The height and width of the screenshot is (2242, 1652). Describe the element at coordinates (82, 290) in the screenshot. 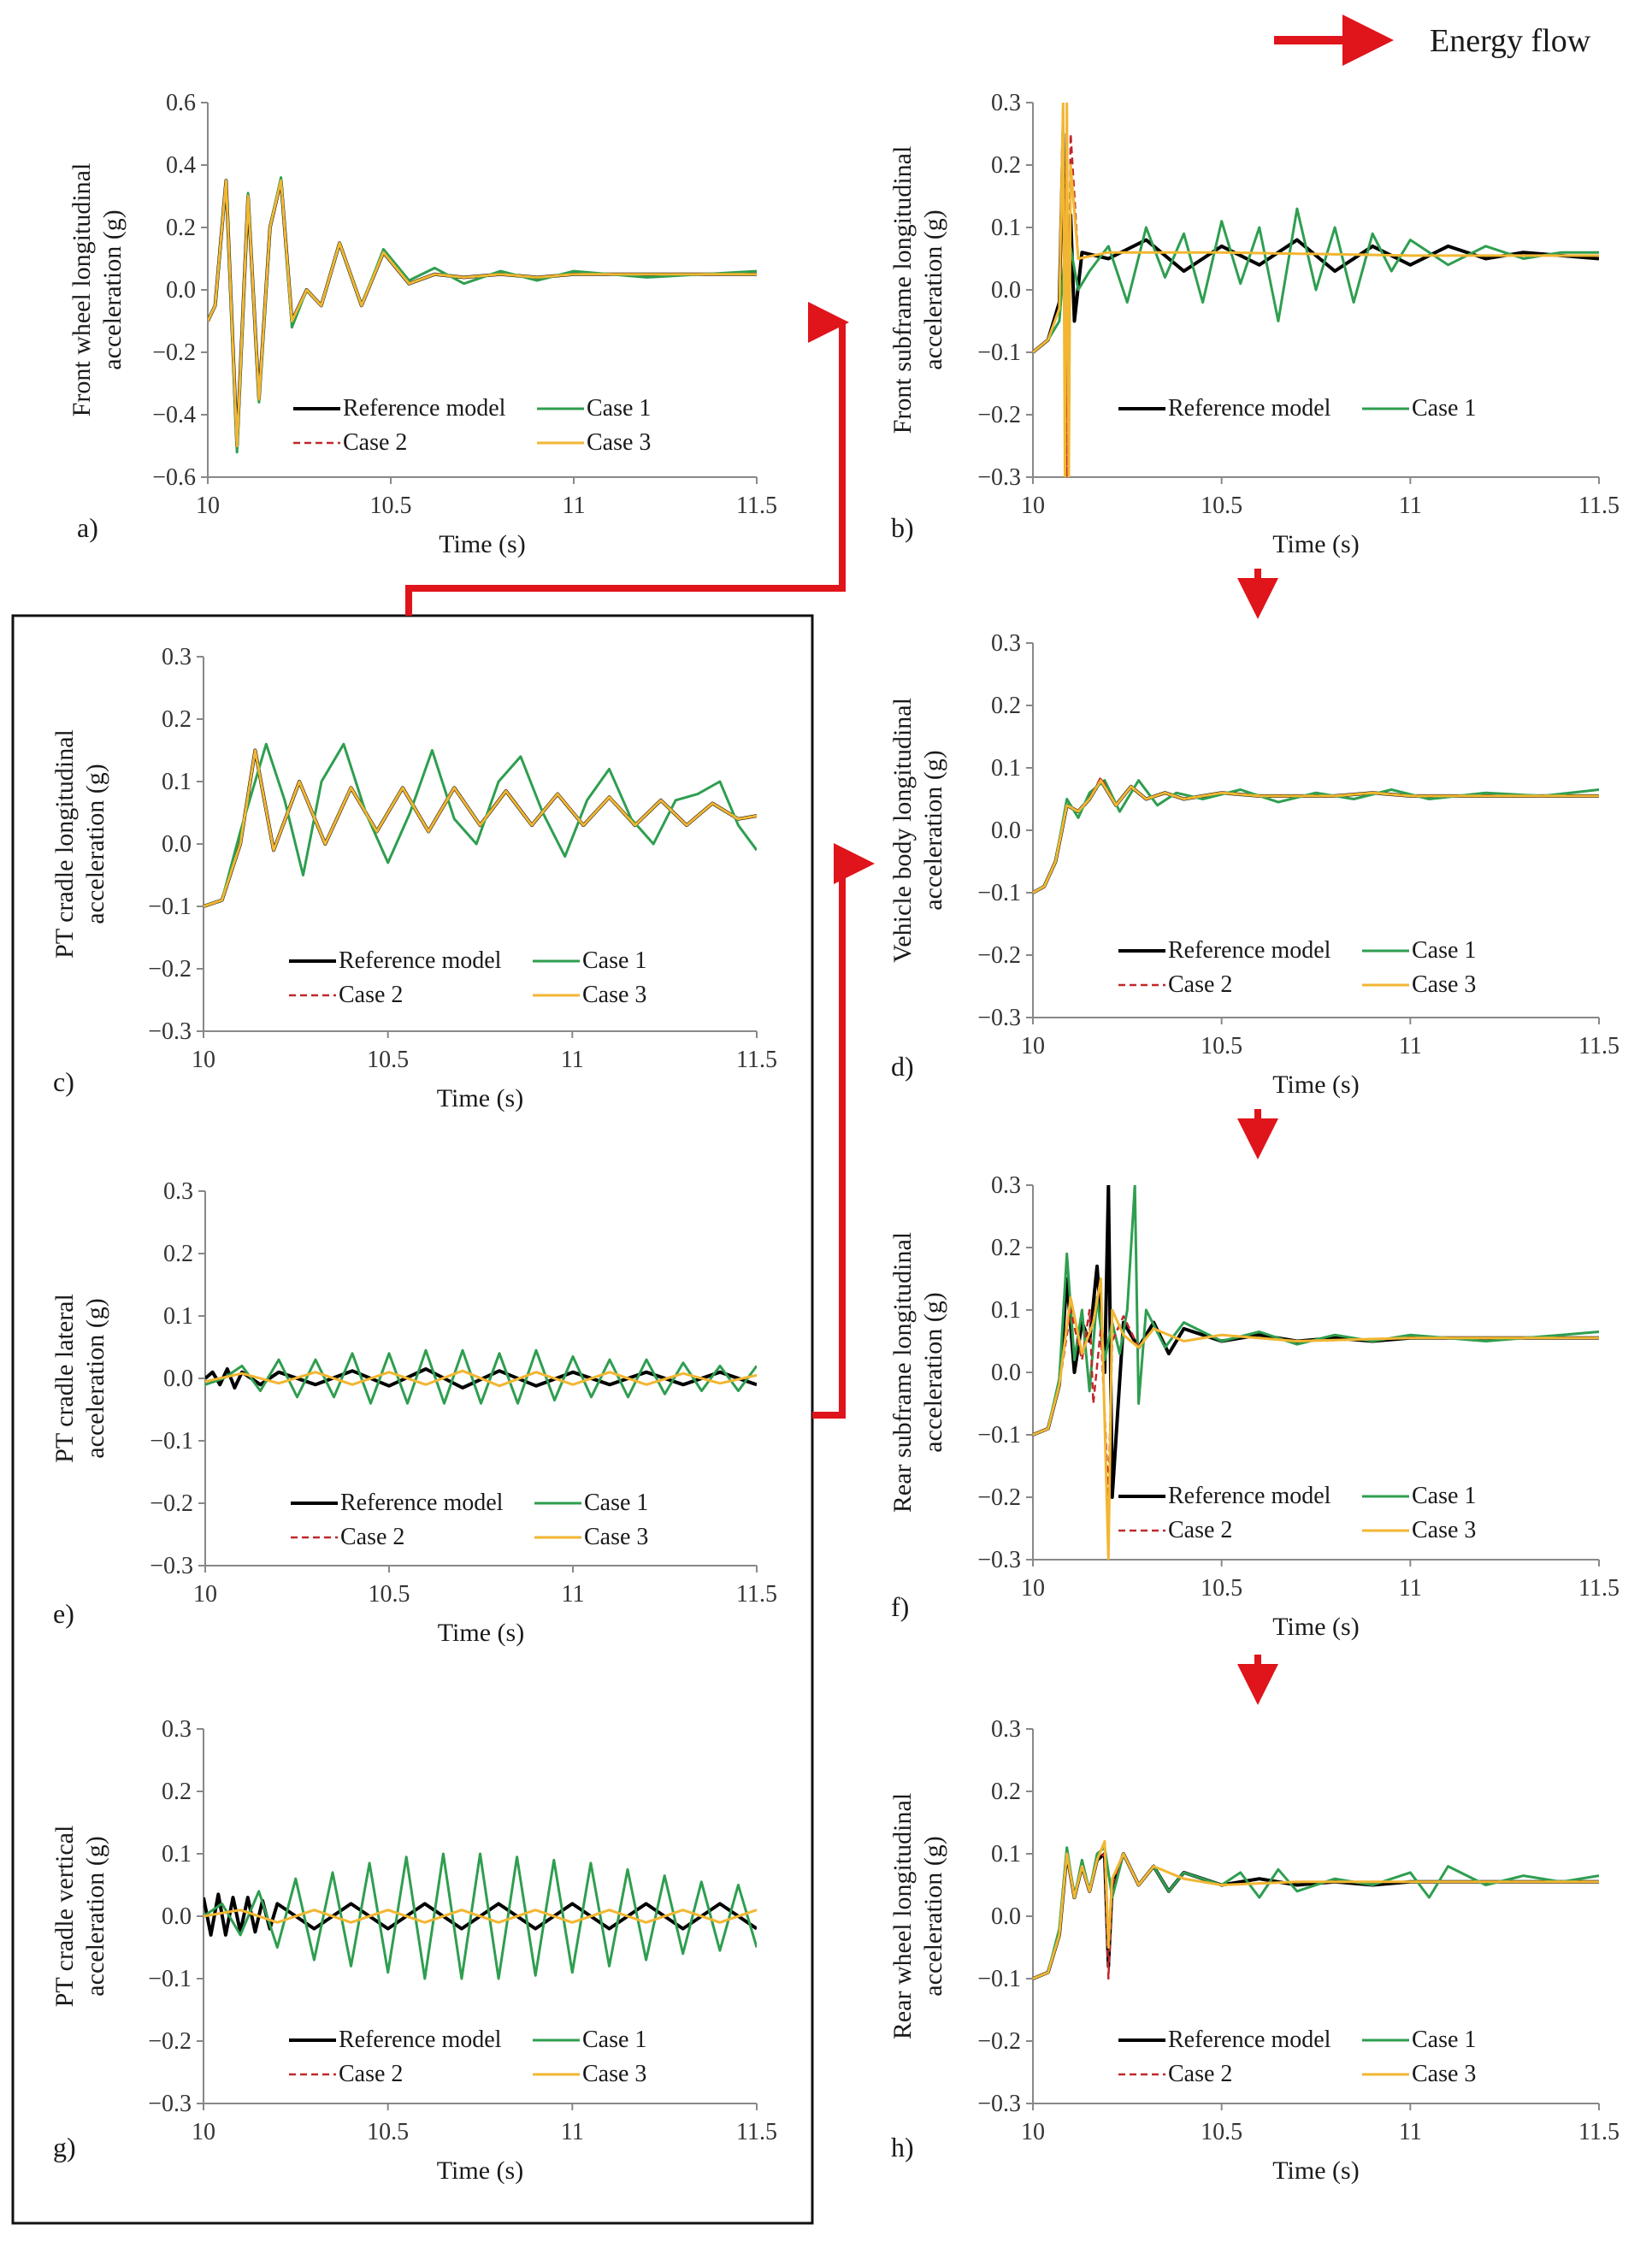

I see `y-axis-title-line: Front wheel longitudinal` at that location.